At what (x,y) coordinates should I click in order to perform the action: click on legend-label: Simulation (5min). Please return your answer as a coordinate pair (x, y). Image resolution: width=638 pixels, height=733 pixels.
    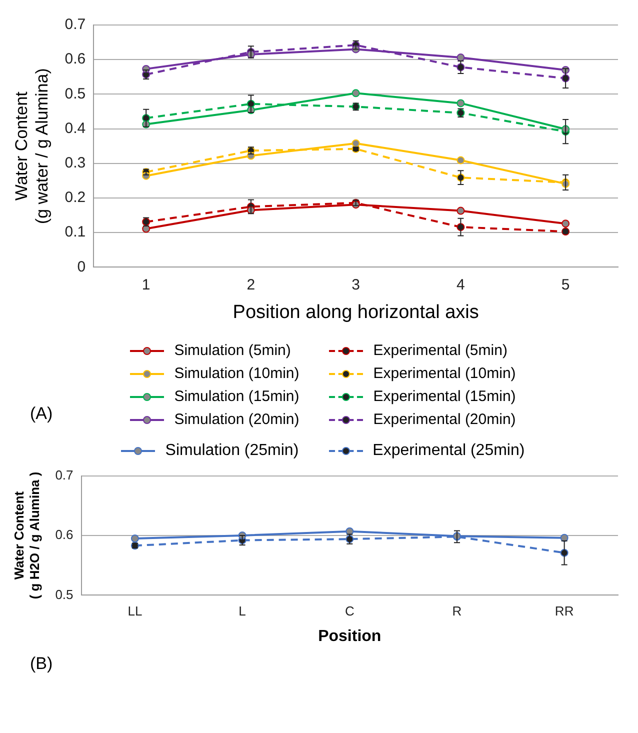
    Looking at the image, I should click on (232, 350).